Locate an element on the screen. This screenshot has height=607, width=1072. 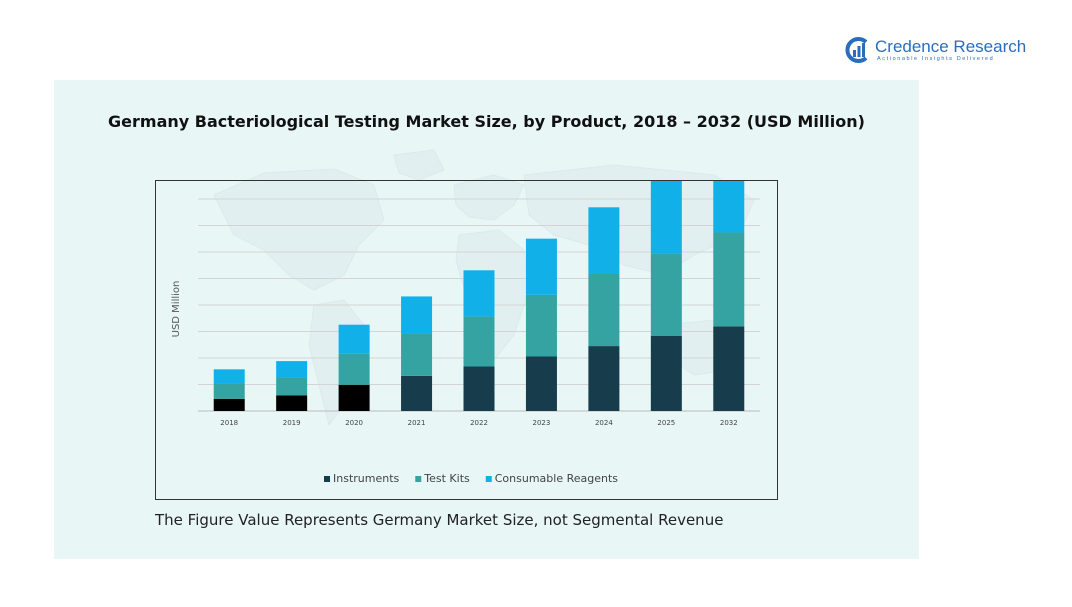
bar-test-kits-2025 is located at coordinates (666, 295).